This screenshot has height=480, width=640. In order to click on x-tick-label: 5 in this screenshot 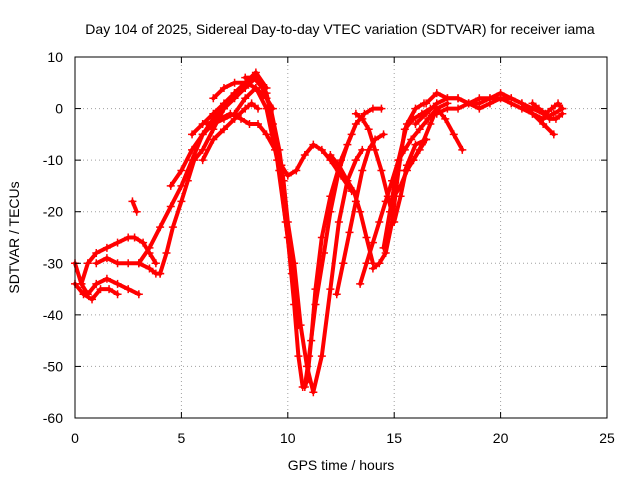, I will do `click(182, 438)`.